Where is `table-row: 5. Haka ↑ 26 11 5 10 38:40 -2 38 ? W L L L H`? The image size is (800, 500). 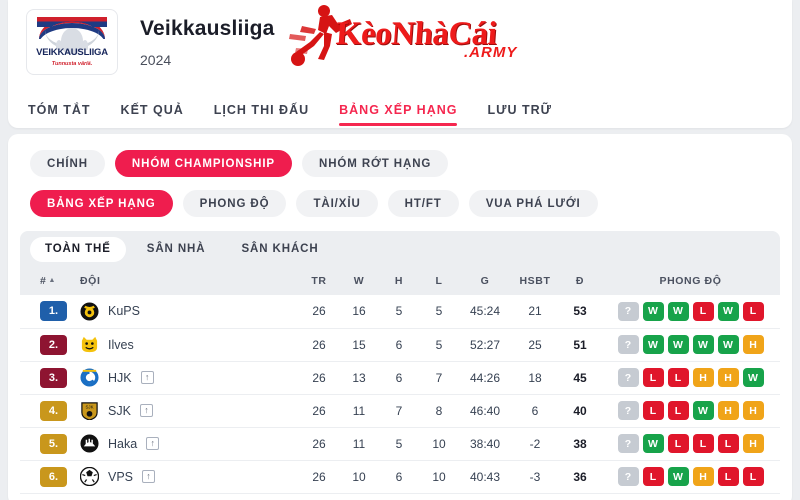
table-row: 5. Haka ↑ 26 11 5 10 38:40 -2 38 ? W L L L H is located at coordinates (400, 443).